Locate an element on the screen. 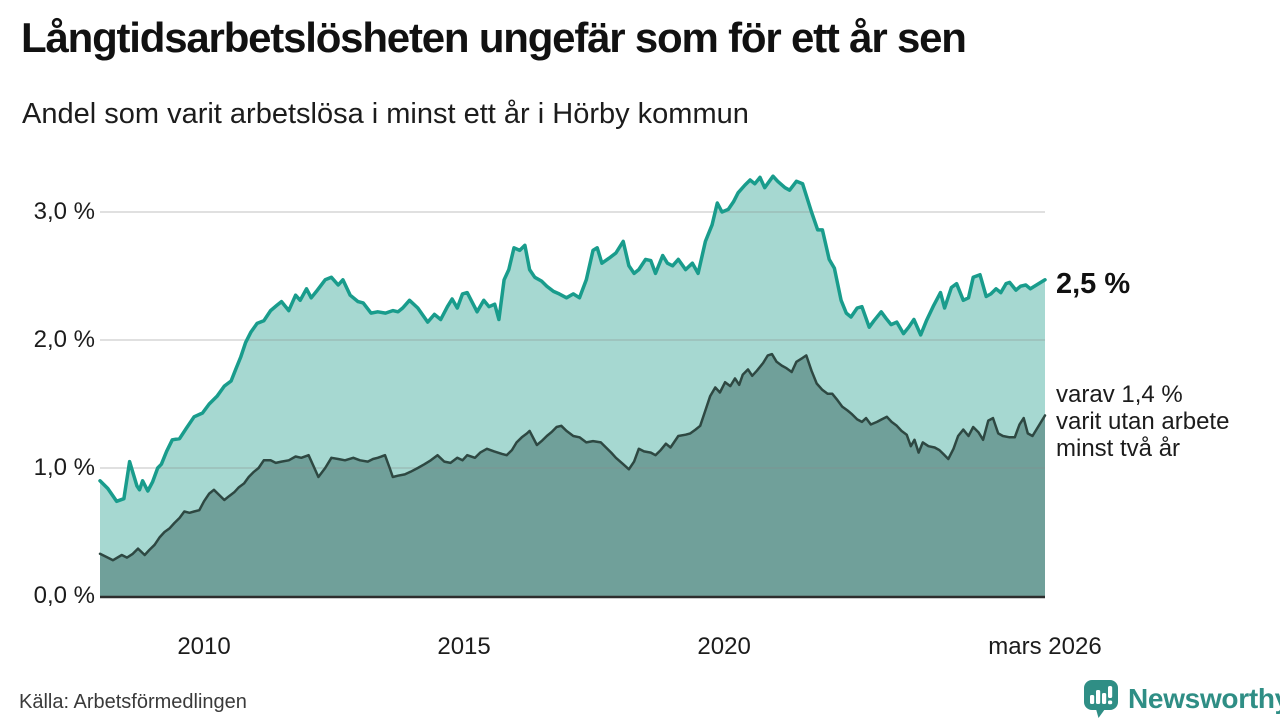 The height and width of the screenshot is (720, 1280). x-axis-label: mars 2026 is located at coordinates (1045, 646).